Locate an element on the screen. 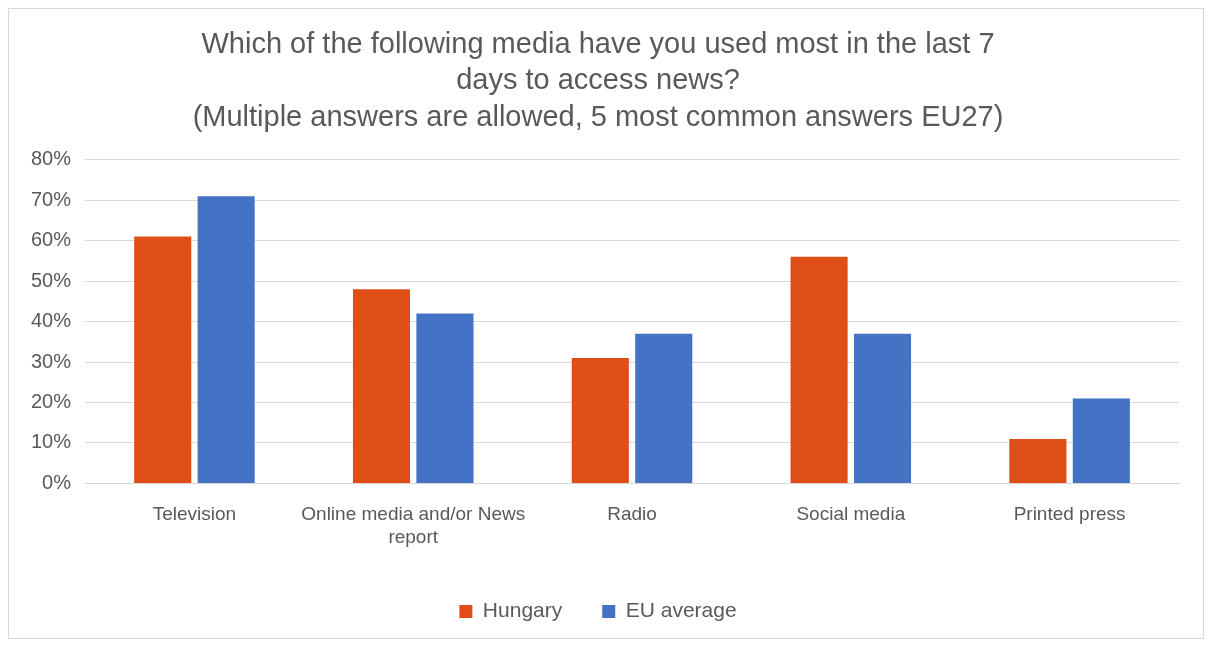  x-tick-label: Social media is located at coordinates (851, 514).